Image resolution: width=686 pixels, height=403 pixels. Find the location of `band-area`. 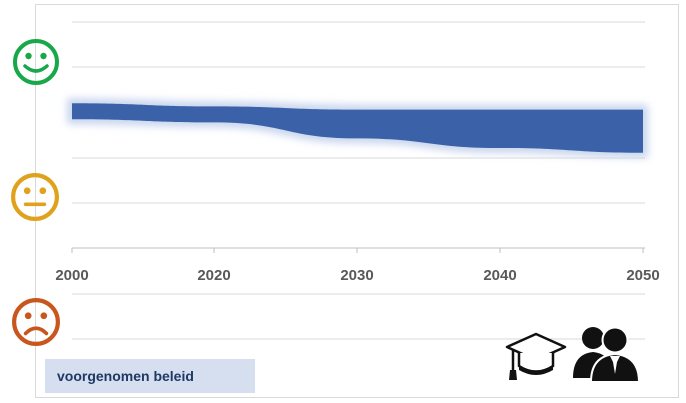

band-area is located at coordinates (357, 128).